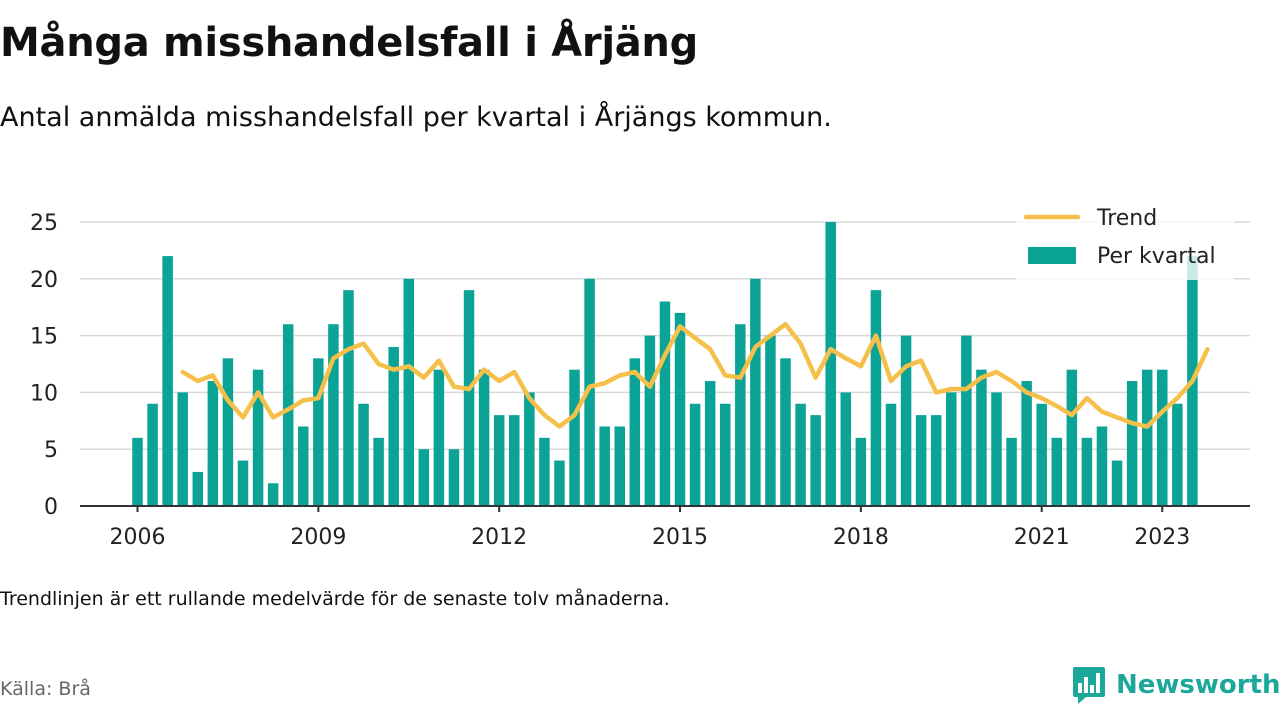  I want to click on trend-series, so click(695, 375).